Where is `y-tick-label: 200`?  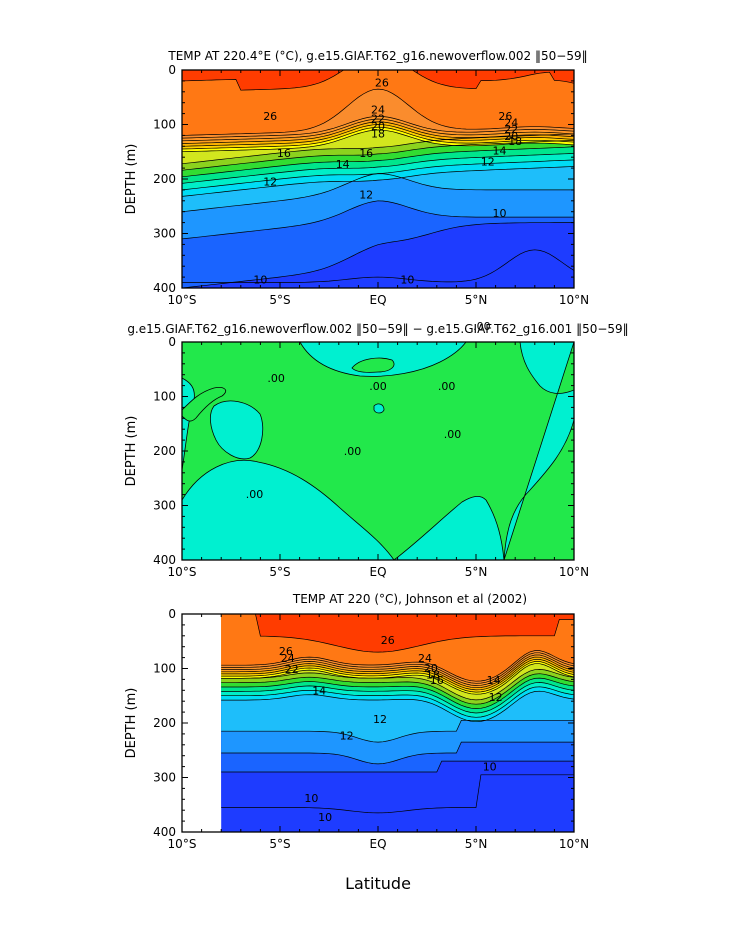
y-tick-label: 200 is located at coordinates (164, 451).